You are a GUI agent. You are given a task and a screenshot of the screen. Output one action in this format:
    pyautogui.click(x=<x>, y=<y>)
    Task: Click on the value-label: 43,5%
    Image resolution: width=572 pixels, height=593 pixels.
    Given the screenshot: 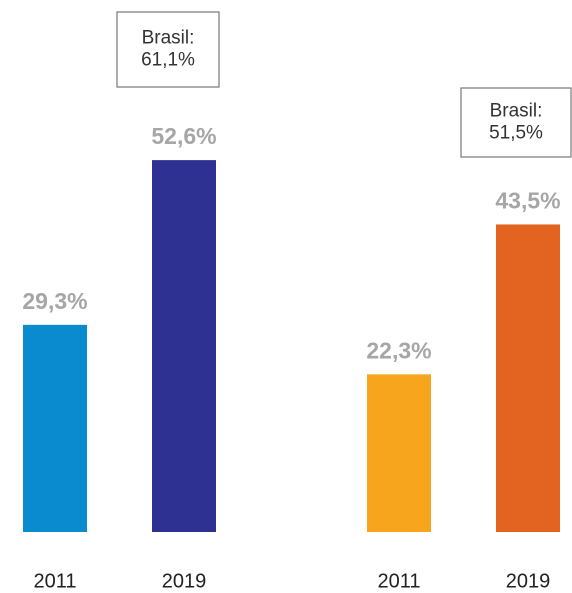 What is the action you would take?
    pyautogui.click(x=527, y=201)
    